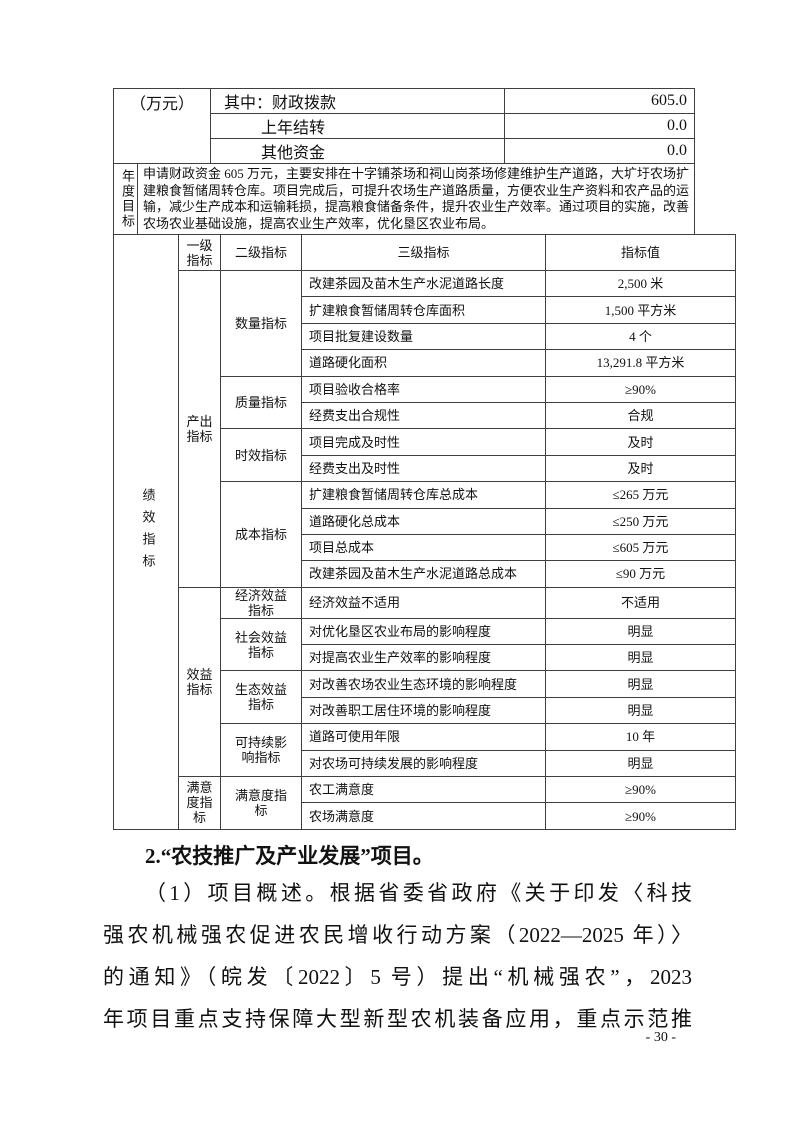 The image size is (794, 1123). What do you see at coordinates (423, 442) in the screenshot?
I see `indicator-cell: 项目完成及时性` at bounding box center [423, 442].